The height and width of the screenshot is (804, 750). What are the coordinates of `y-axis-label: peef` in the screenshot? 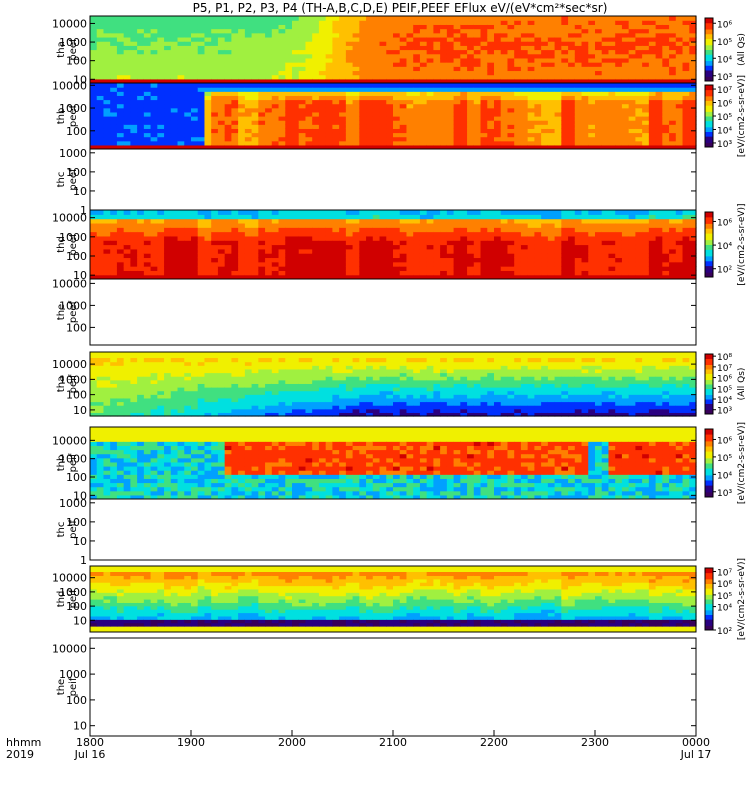 It's located at (73, 49).